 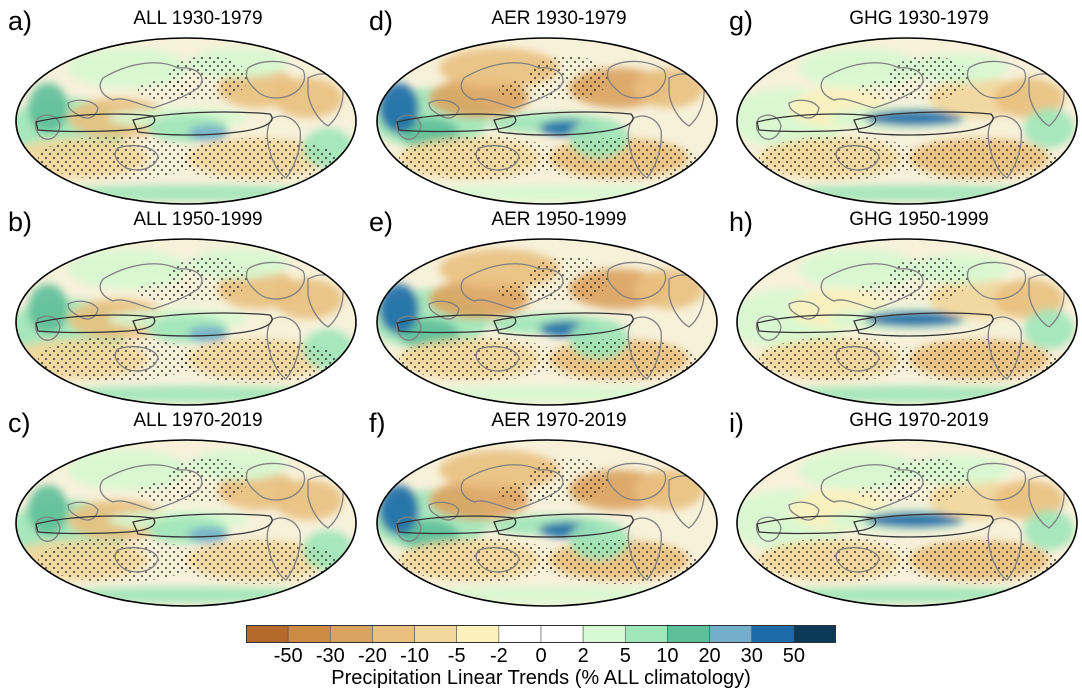 What do you see at coordinates (198, 219) in the screenshot?
I see `panel-title: ALL 1950-1999` at bounding box center [198, 219].